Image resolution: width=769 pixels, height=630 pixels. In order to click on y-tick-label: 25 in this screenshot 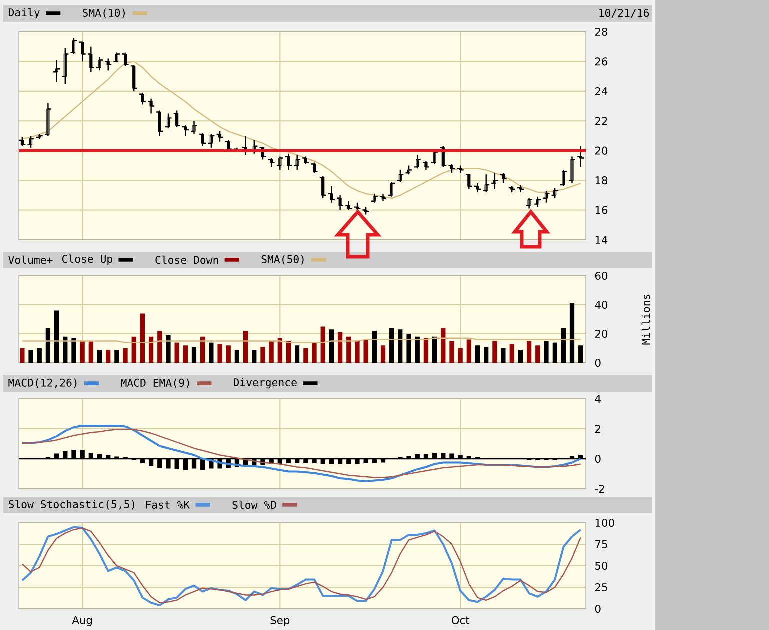, I will do `click(601, 587)`.